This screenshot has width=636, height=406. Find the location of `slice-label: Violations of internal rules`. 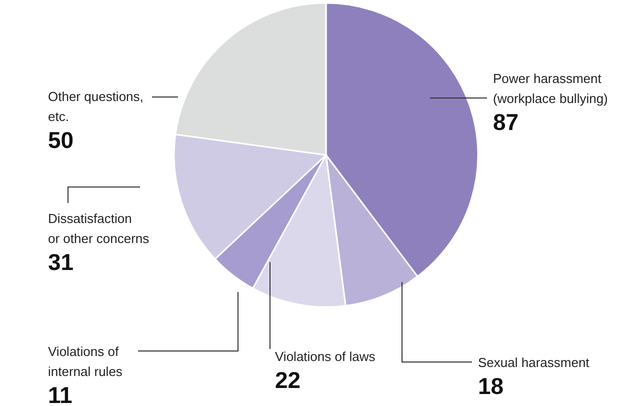

slice-label: Violations of internal rules is located at coordinates (85, 361).